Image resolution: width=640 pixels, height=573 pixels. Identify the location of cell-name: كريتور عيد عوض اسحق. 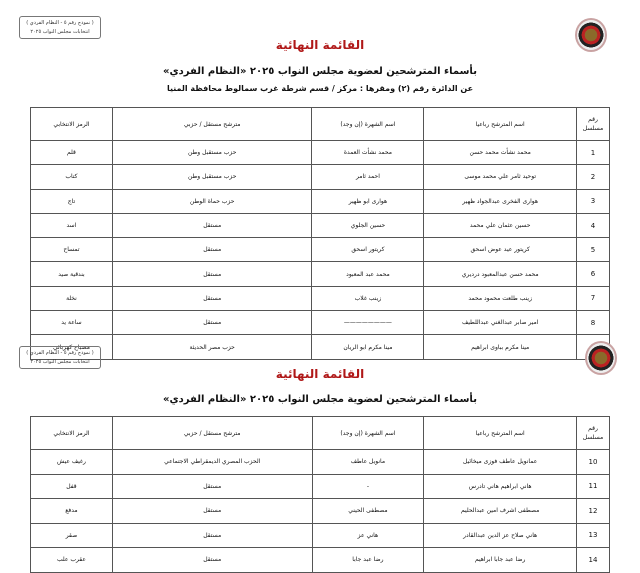
(500, 250).